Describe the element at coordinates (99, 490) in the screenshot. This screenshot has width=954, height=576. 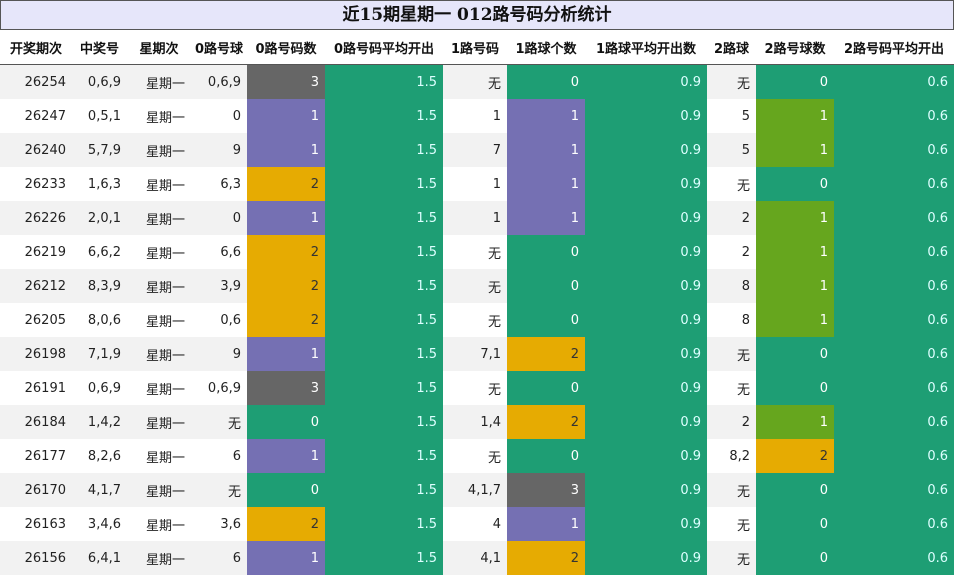
I see `cell-numbers: 4,1,7` at that location.